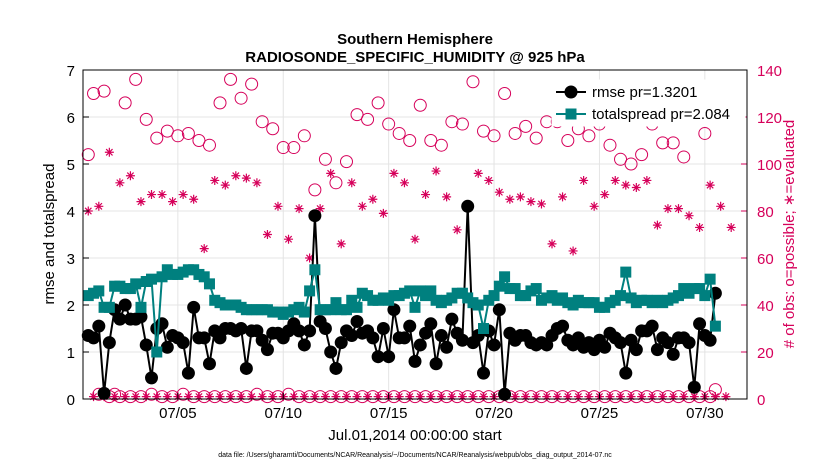 The image size is (830, 470). What do you see at coordinates (769, 71) in the screenshot?
I see `y2-tick-label: 140` at bounding box center [769, 71].